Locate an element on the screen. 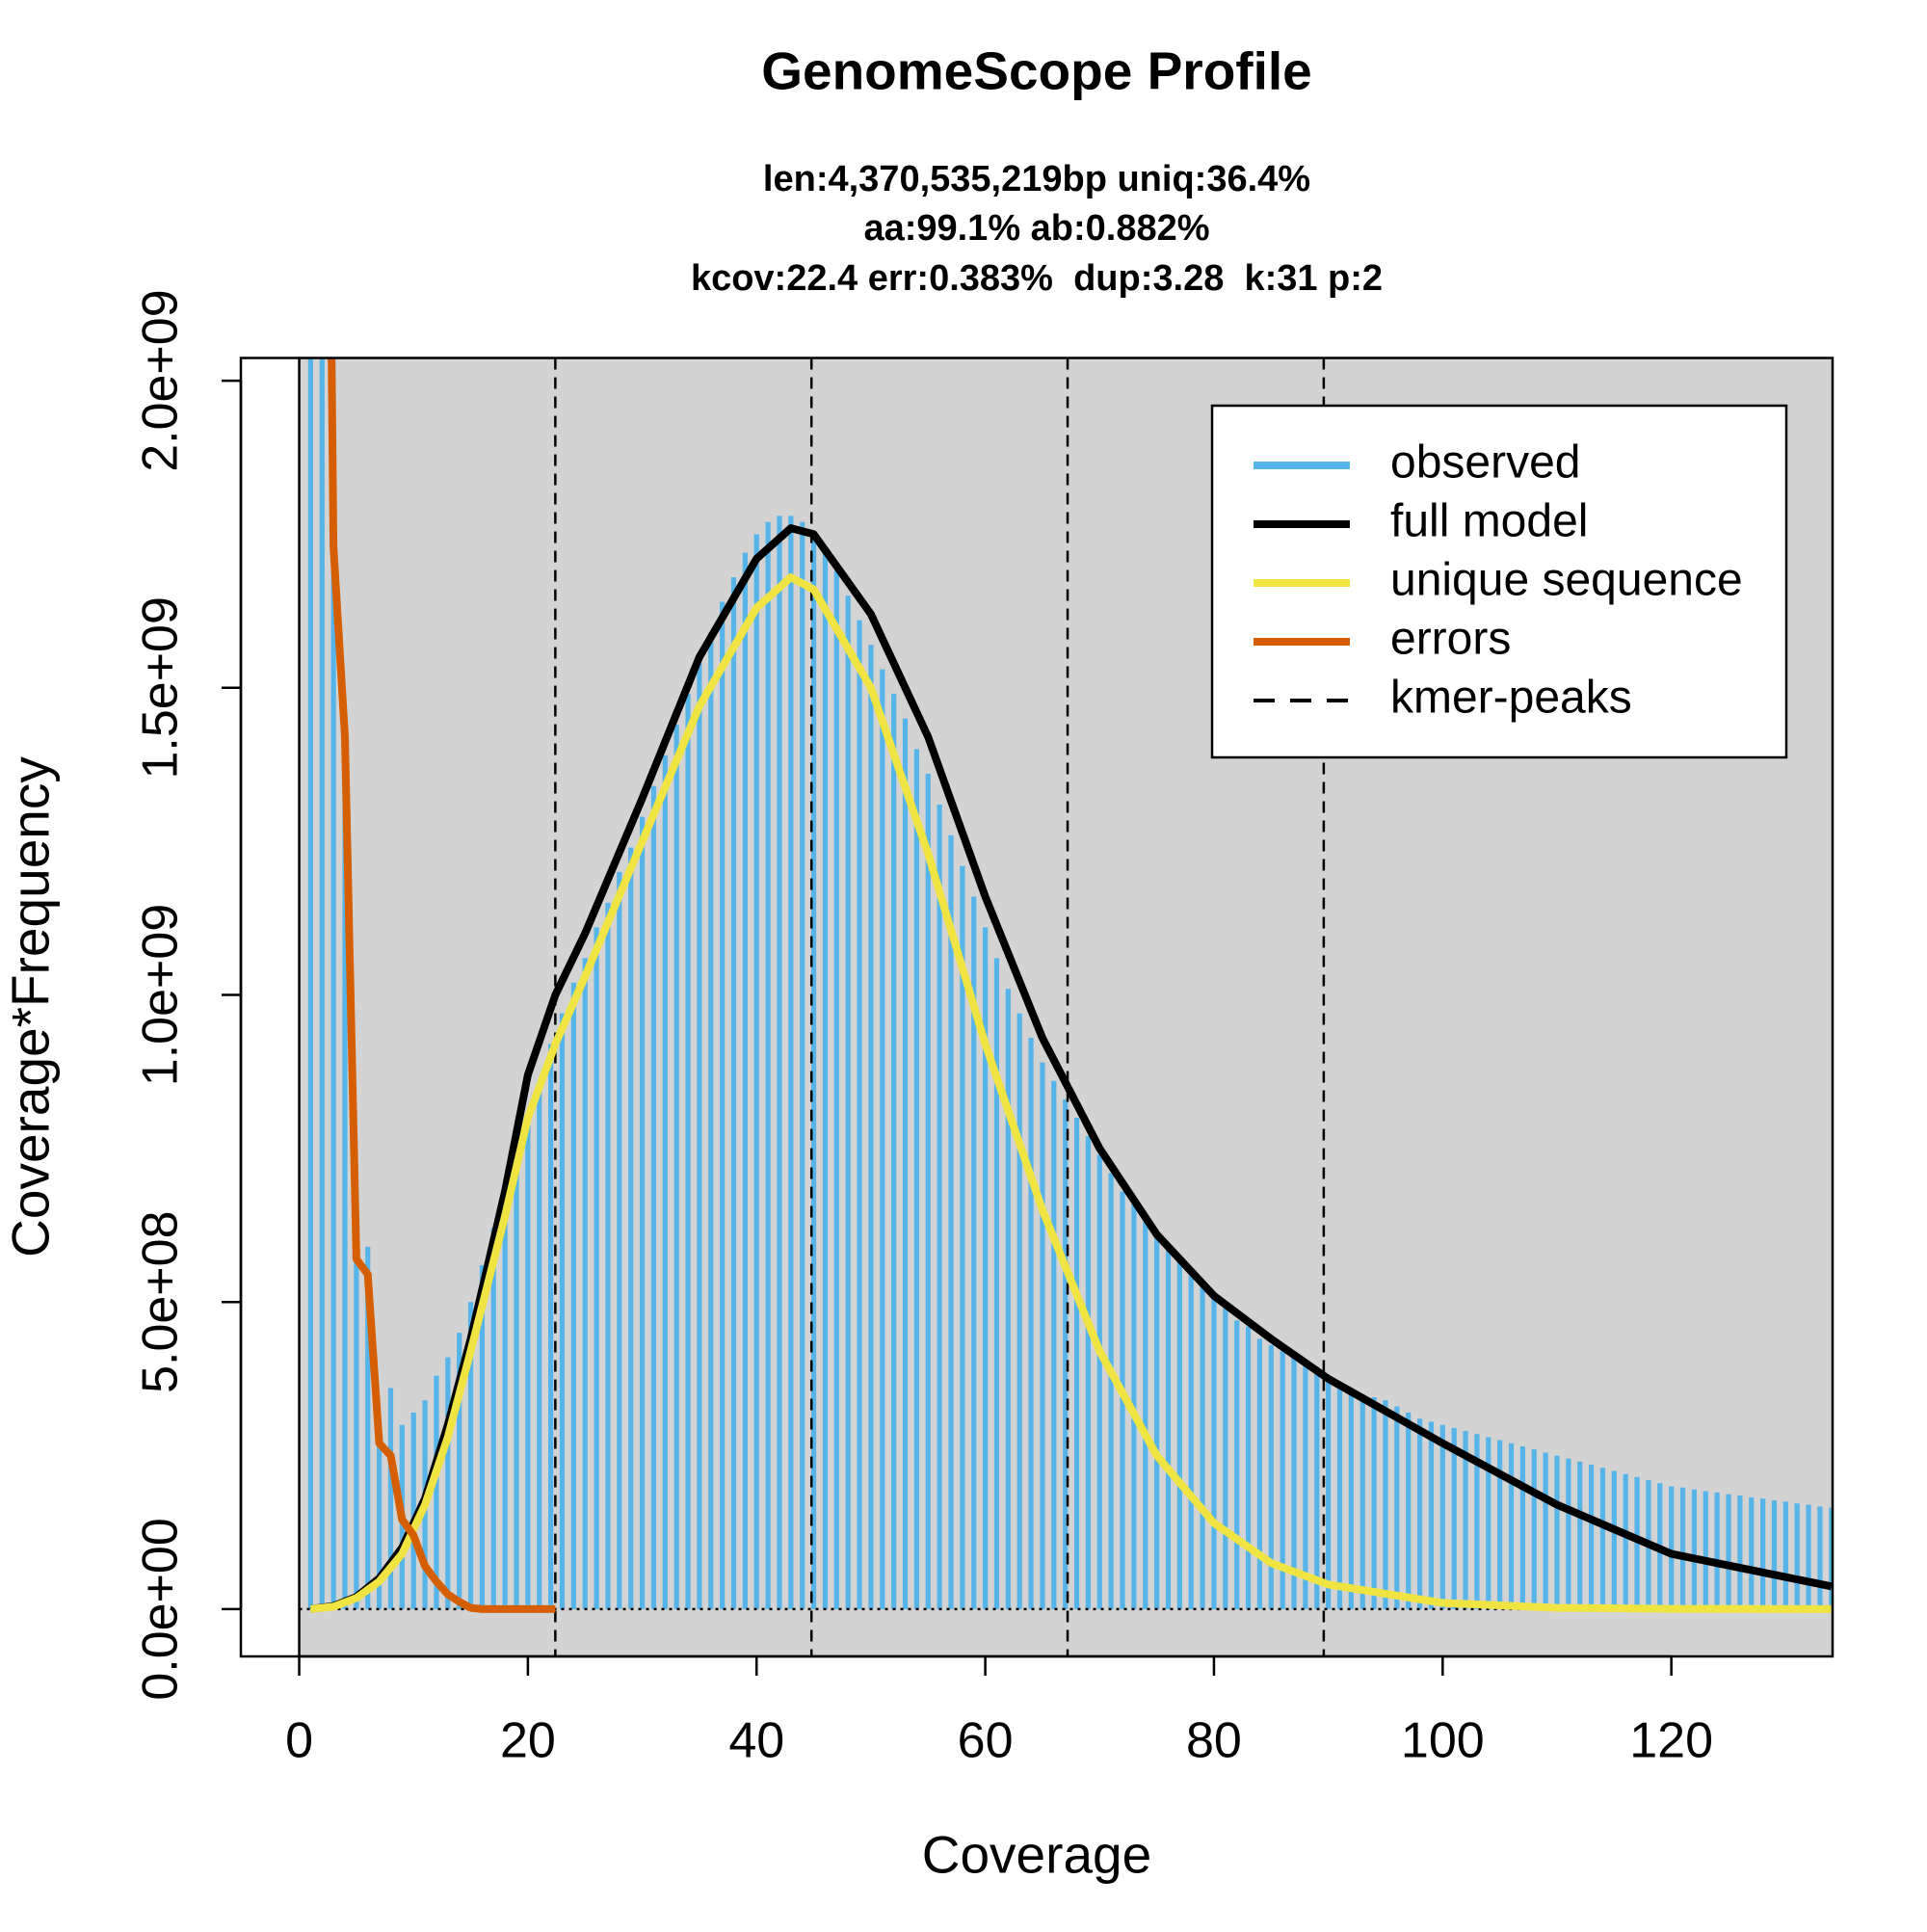 The image size is (1927, 1932). legend-label: observed is located at coordinates (1485, 463).